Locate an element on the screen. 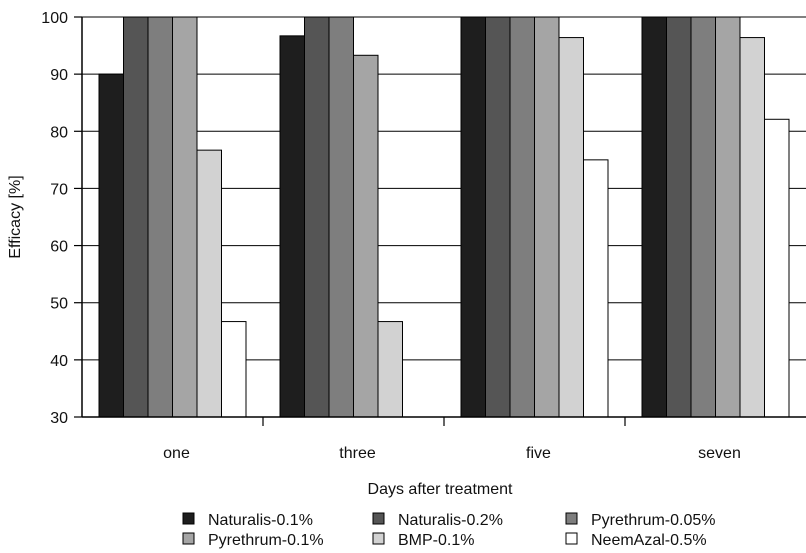 This screenshot has width=806, height=553. x-tick-label: three is located at coordinates (357, 453).